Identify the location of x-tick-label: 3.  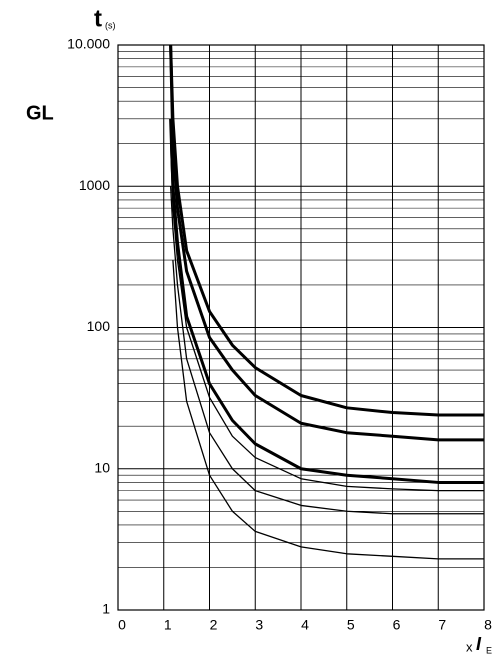
(259, 625).